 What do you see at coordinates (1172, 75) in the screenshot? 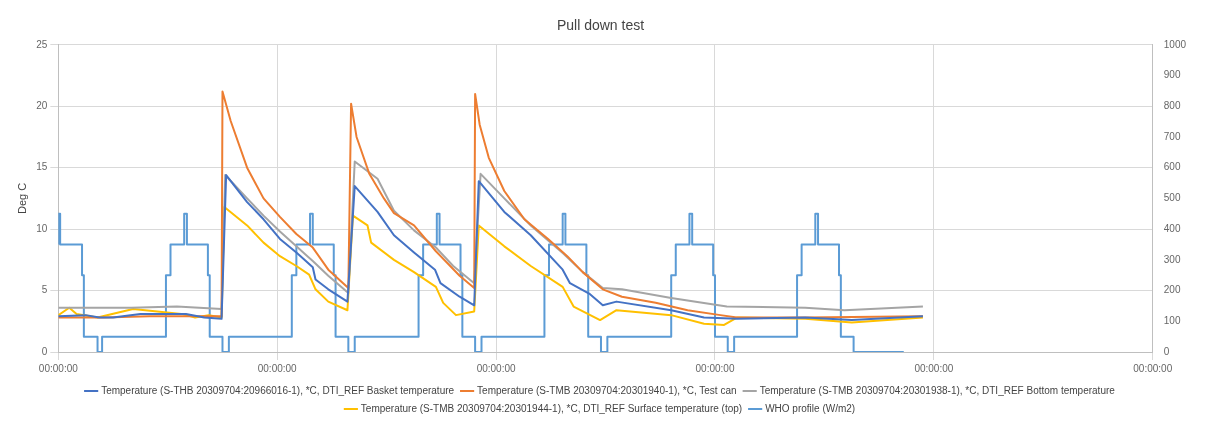
I see `y2-tick-label: 900` at bounding box center [1172, 75].